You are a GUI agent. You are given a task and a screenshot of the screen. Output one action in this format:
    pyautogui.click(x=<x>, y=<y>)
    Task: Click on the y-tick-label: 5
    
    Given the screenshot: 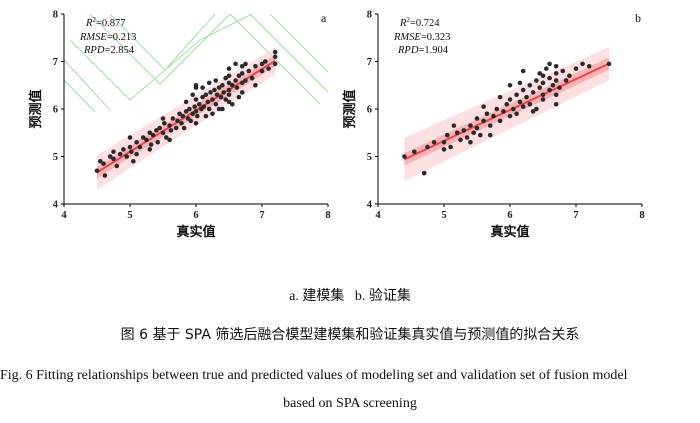 What is the action you would take?
    pyautogui.click(x=55, y=157)
    